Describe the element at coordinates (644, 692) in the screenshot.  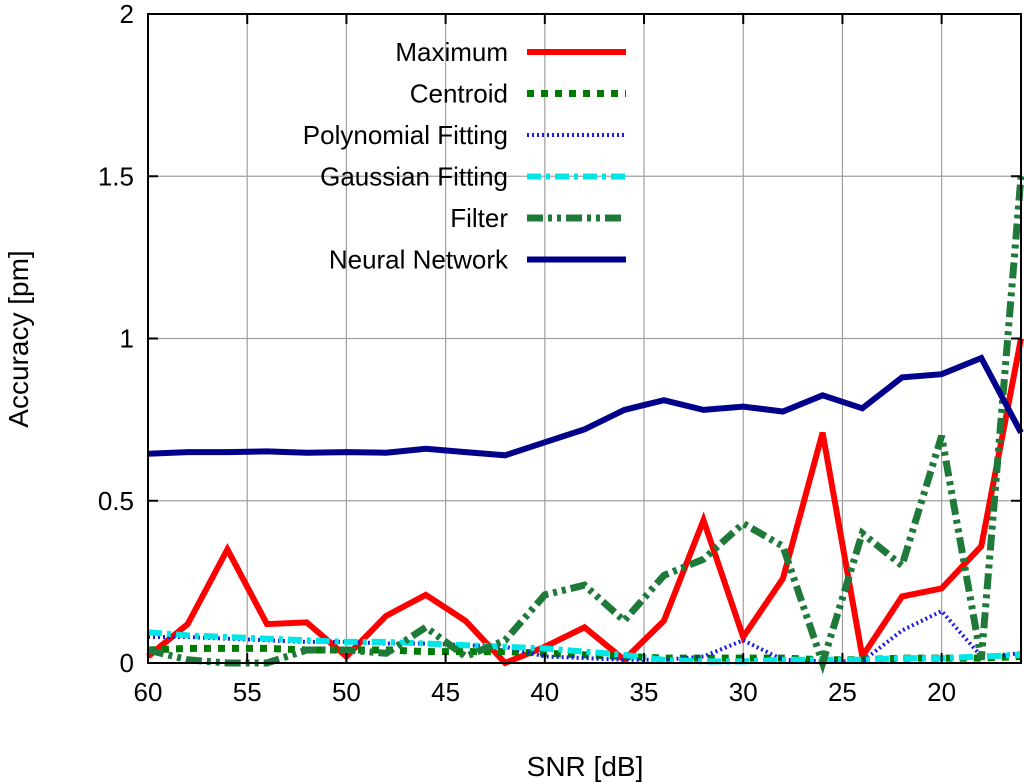
I see `x-tick-label: 35` at that location.